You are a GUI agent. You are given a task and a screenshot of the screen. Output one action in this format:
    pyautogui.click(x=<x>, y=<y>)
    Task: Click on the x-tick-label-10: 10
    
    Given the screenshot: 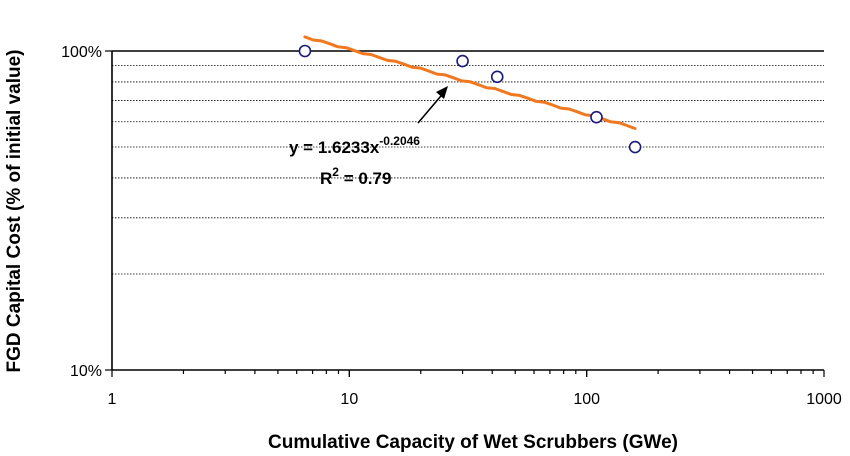 What is the action you would take?
    pyautogui.click(x=349, y=399)
    